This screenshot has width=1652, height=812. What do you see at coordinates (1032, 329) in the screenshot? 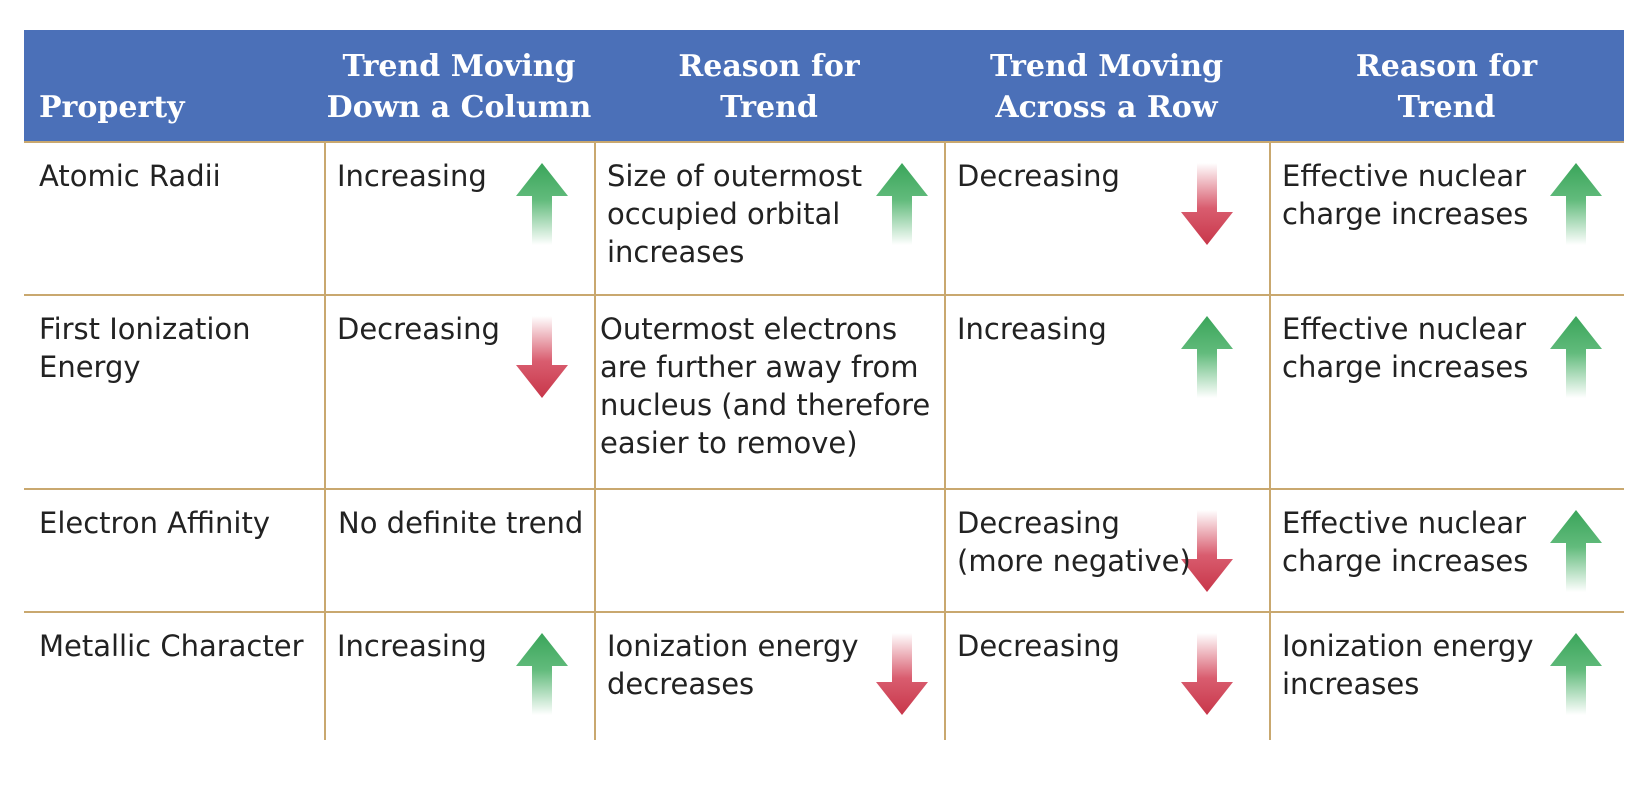
I see `across-trend-text: Increasing` at bounding box center [1032, 329].